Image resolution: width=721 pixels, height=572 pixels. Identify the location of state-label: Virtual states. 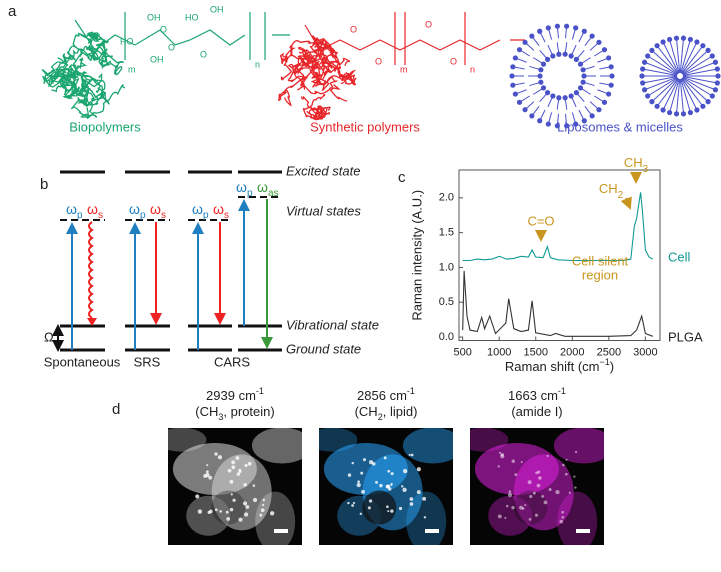
(323, 210).